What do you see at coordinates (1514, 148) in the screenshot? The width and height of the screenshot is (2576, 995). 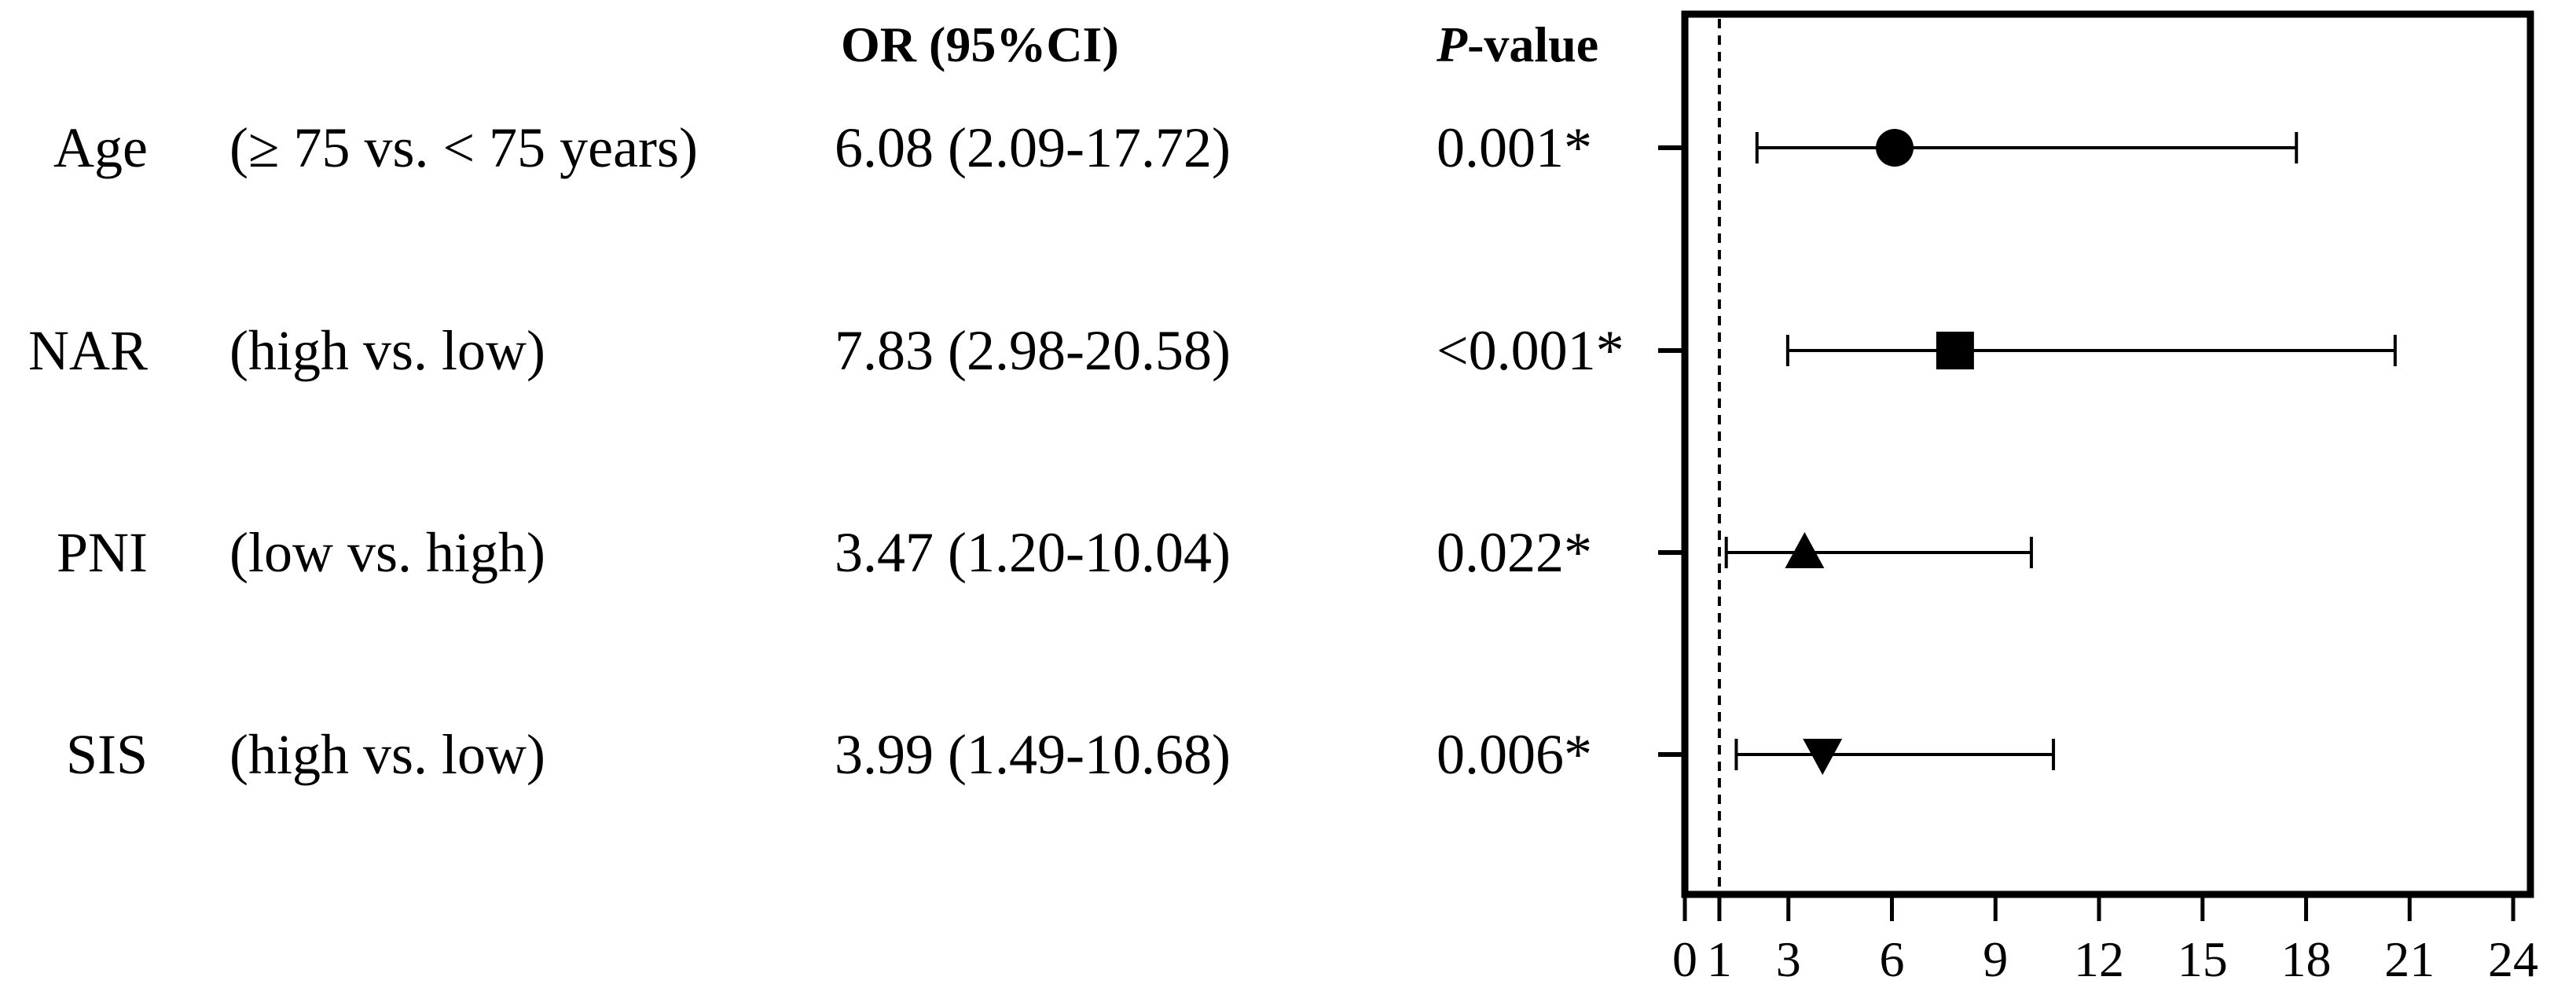 I see `row-p-value: 0.001*` at bounding box center [1514, 148].